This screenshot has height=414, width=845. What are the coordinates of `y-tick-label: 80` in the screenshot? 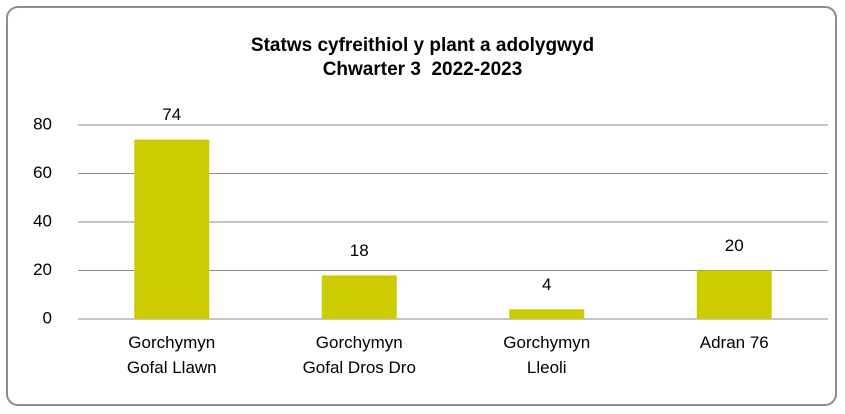 It's located at (42, 123).